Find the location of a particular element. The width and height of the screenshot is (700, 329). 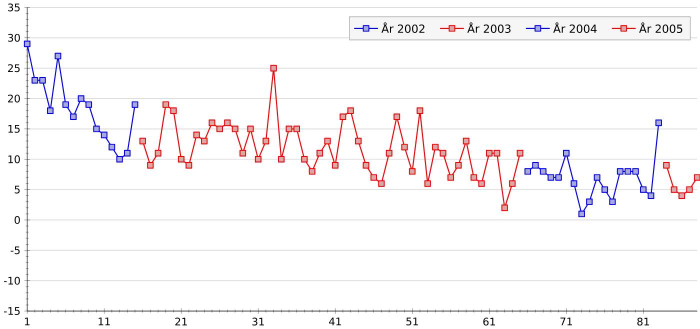

x-tick-label: 21 is located at coordinates (181, 322).